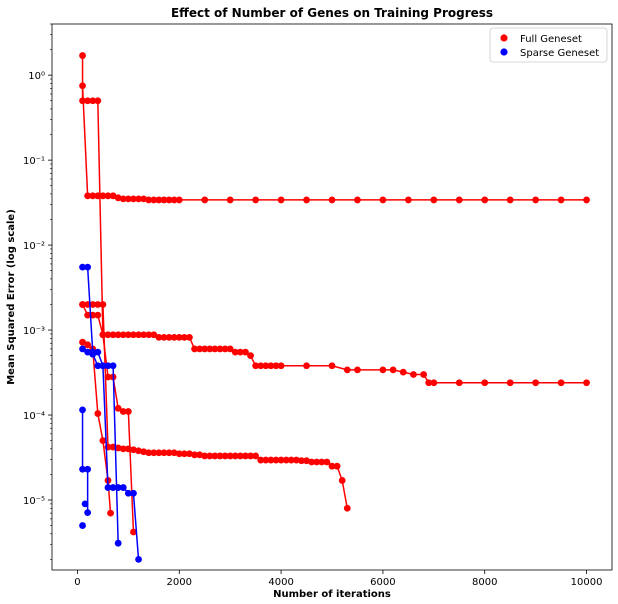  What do you see at coordinates (37, 291) in the screenshot?
I see `y-axis: 10⁻⁵ 10⁻⁴ 10⁻³ 10⁻² 10⁻¹ 10⁰` at bounding box center [37, 291].